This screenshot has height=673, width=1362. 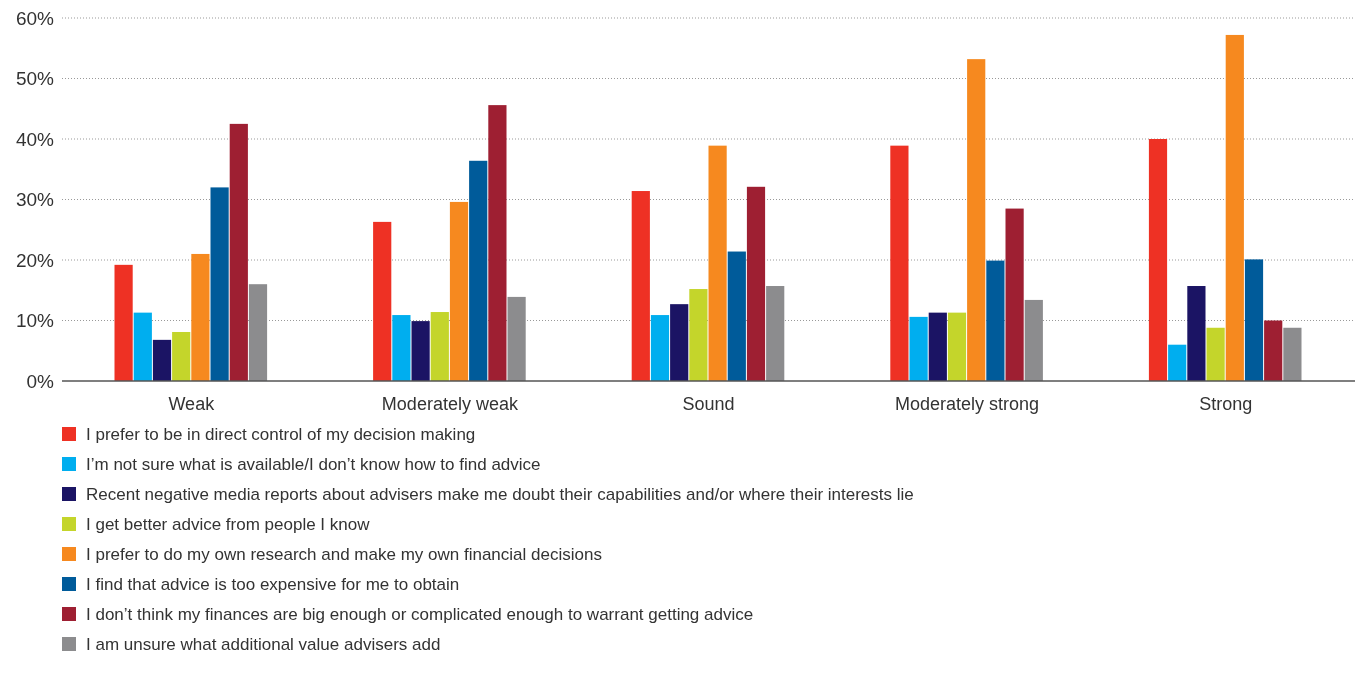 I want to click on legend-label: I find that advice is too expensive for me to obtain, so click(x=273, y=584).